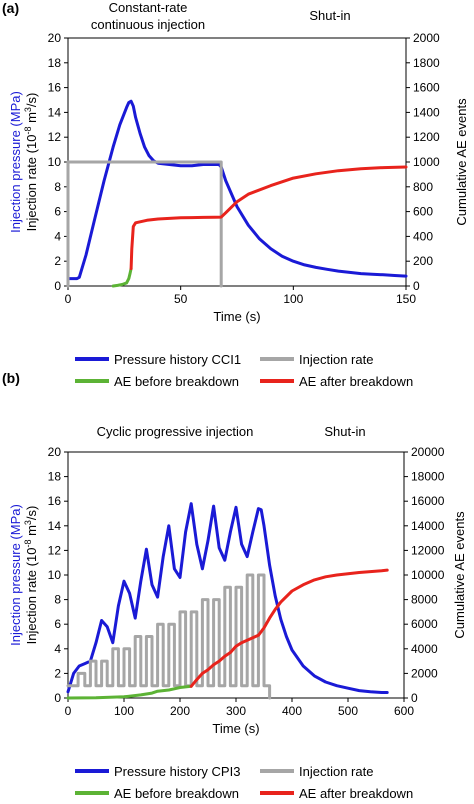 The width and height of the screenshot is (474, 804). Describe the element at coordinates (426, 63) in the screenshot. I see `y2-tick-label: 1800` at that location.